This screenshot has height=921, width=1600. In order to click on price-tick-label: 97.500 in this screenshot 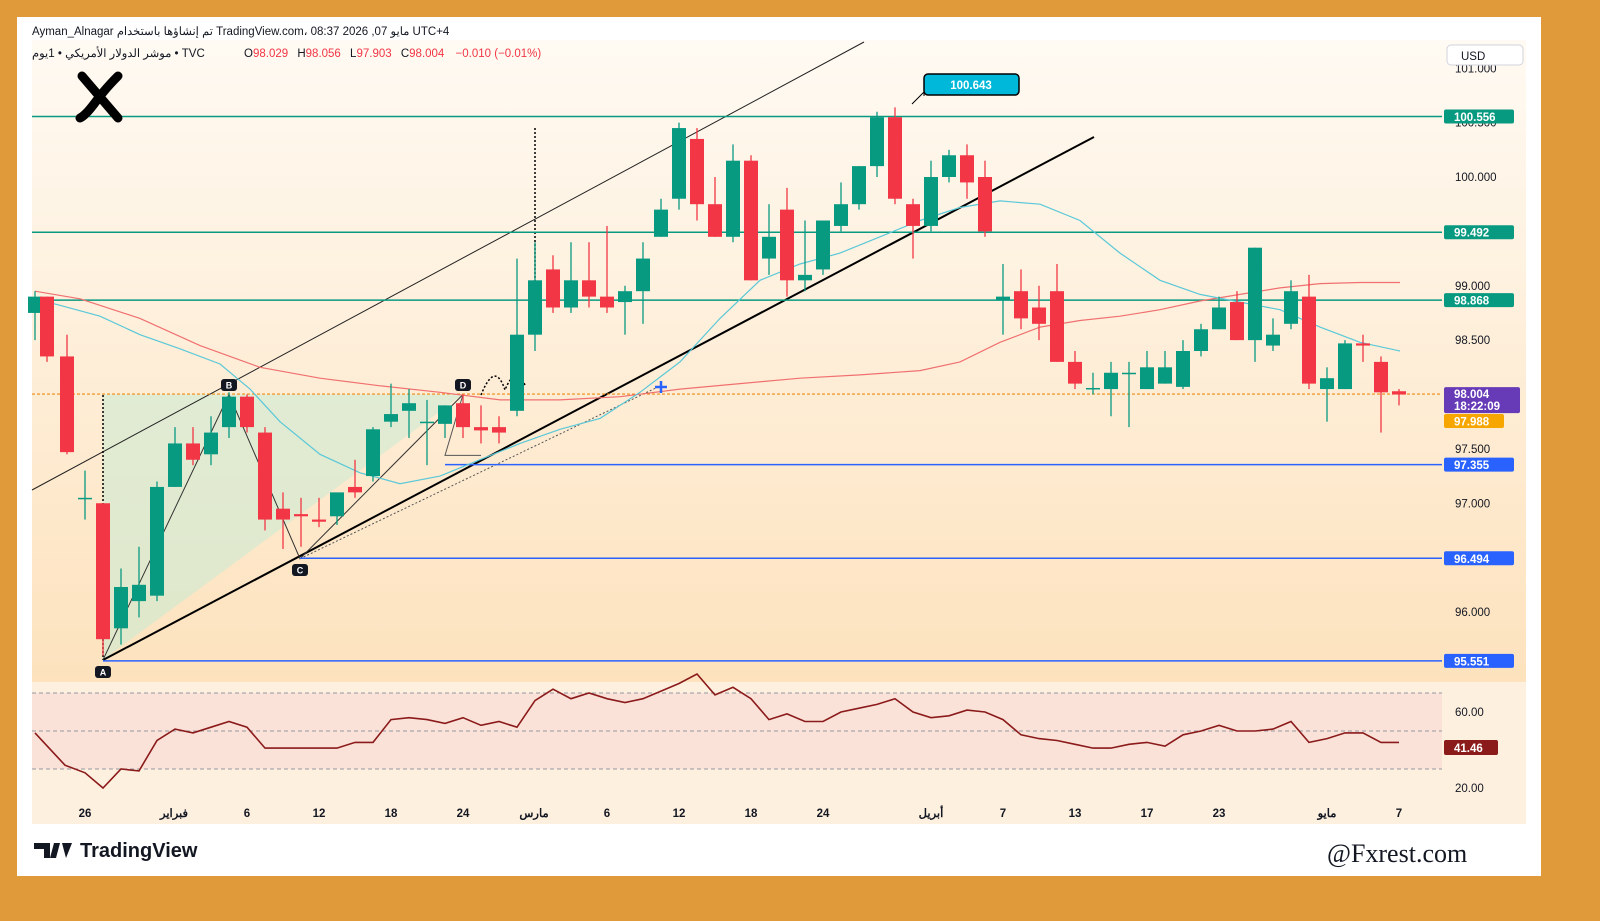, I will do `click(1472, 450)`.